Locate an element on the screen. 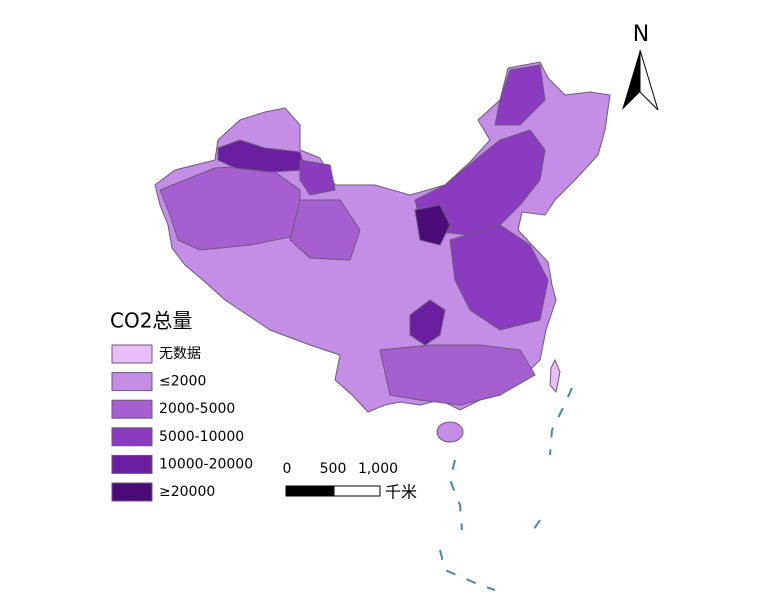 This screenshot has height=615, width=763. region-east is located at coordinates (499, 277).